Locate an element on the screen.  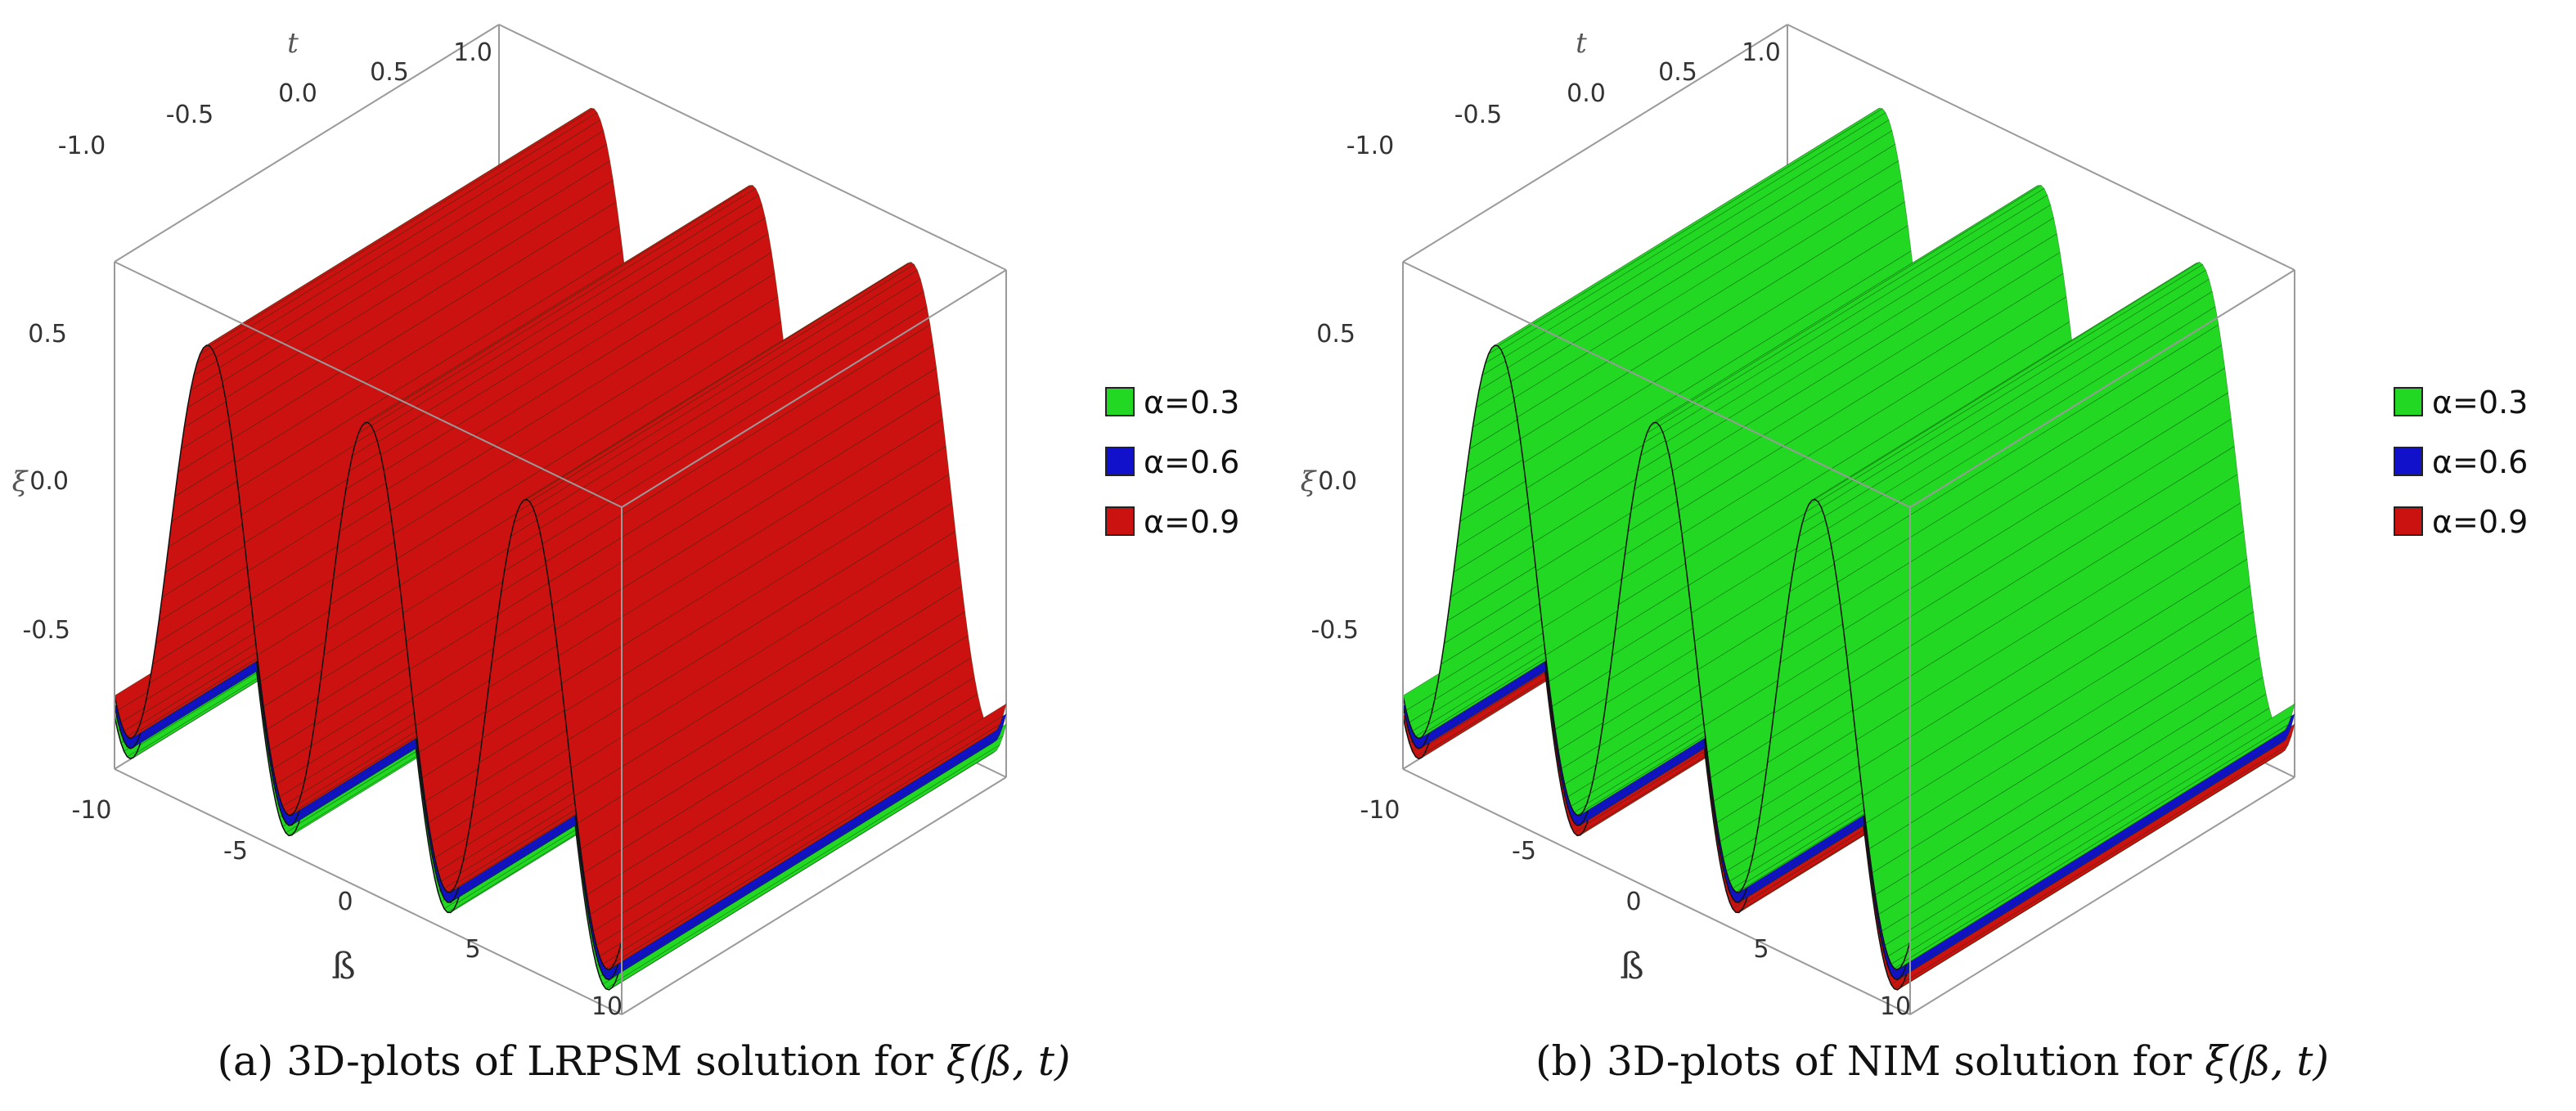
caption-text: 3D-plots of NIM solution for is located at coordinates (1899, 1061).